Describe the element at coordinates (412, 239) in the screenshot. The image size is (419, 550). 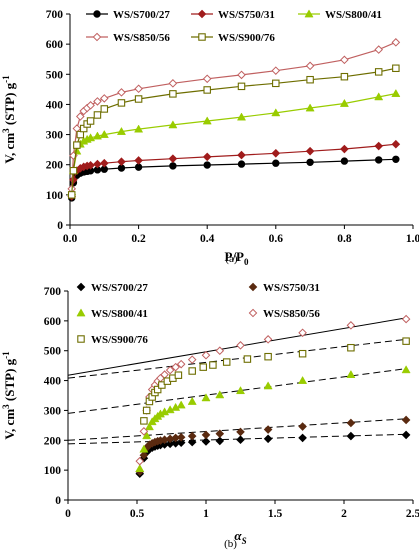
I see `x-tick-label: 1.0` at that location.